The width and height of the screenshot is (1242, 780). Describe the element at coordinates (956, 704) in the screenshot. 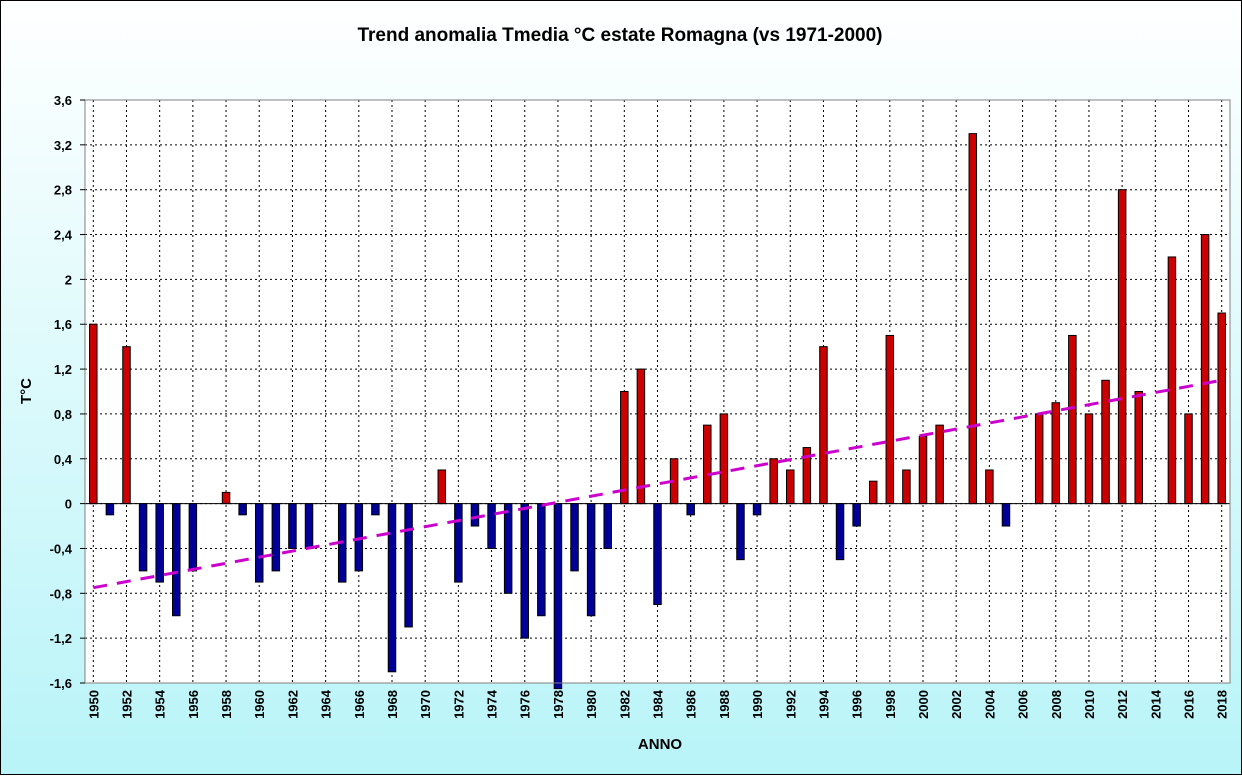

I see `x-tick-label: 2002` at that location.